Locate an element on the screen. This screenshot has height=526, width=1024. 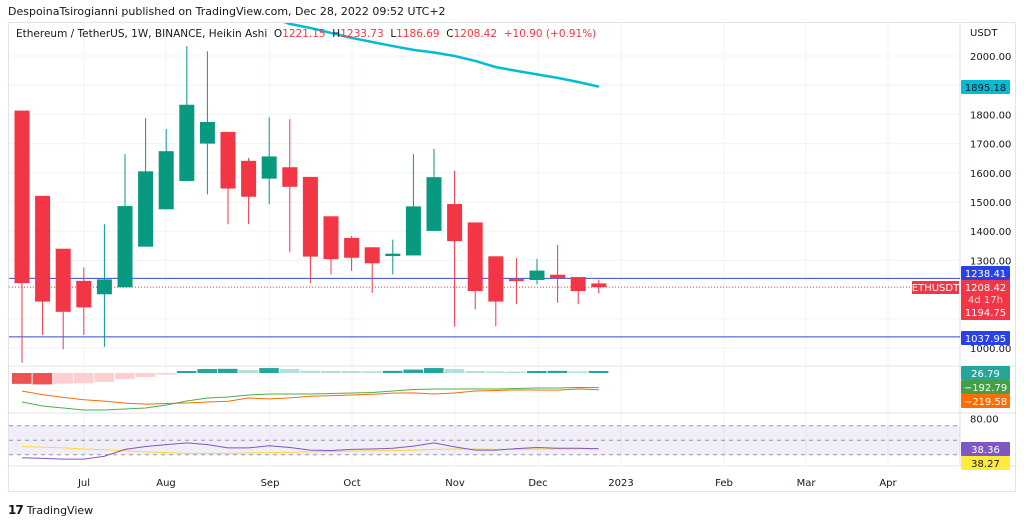
time-axis-tick: Dec is located at coordinates (537, 483).